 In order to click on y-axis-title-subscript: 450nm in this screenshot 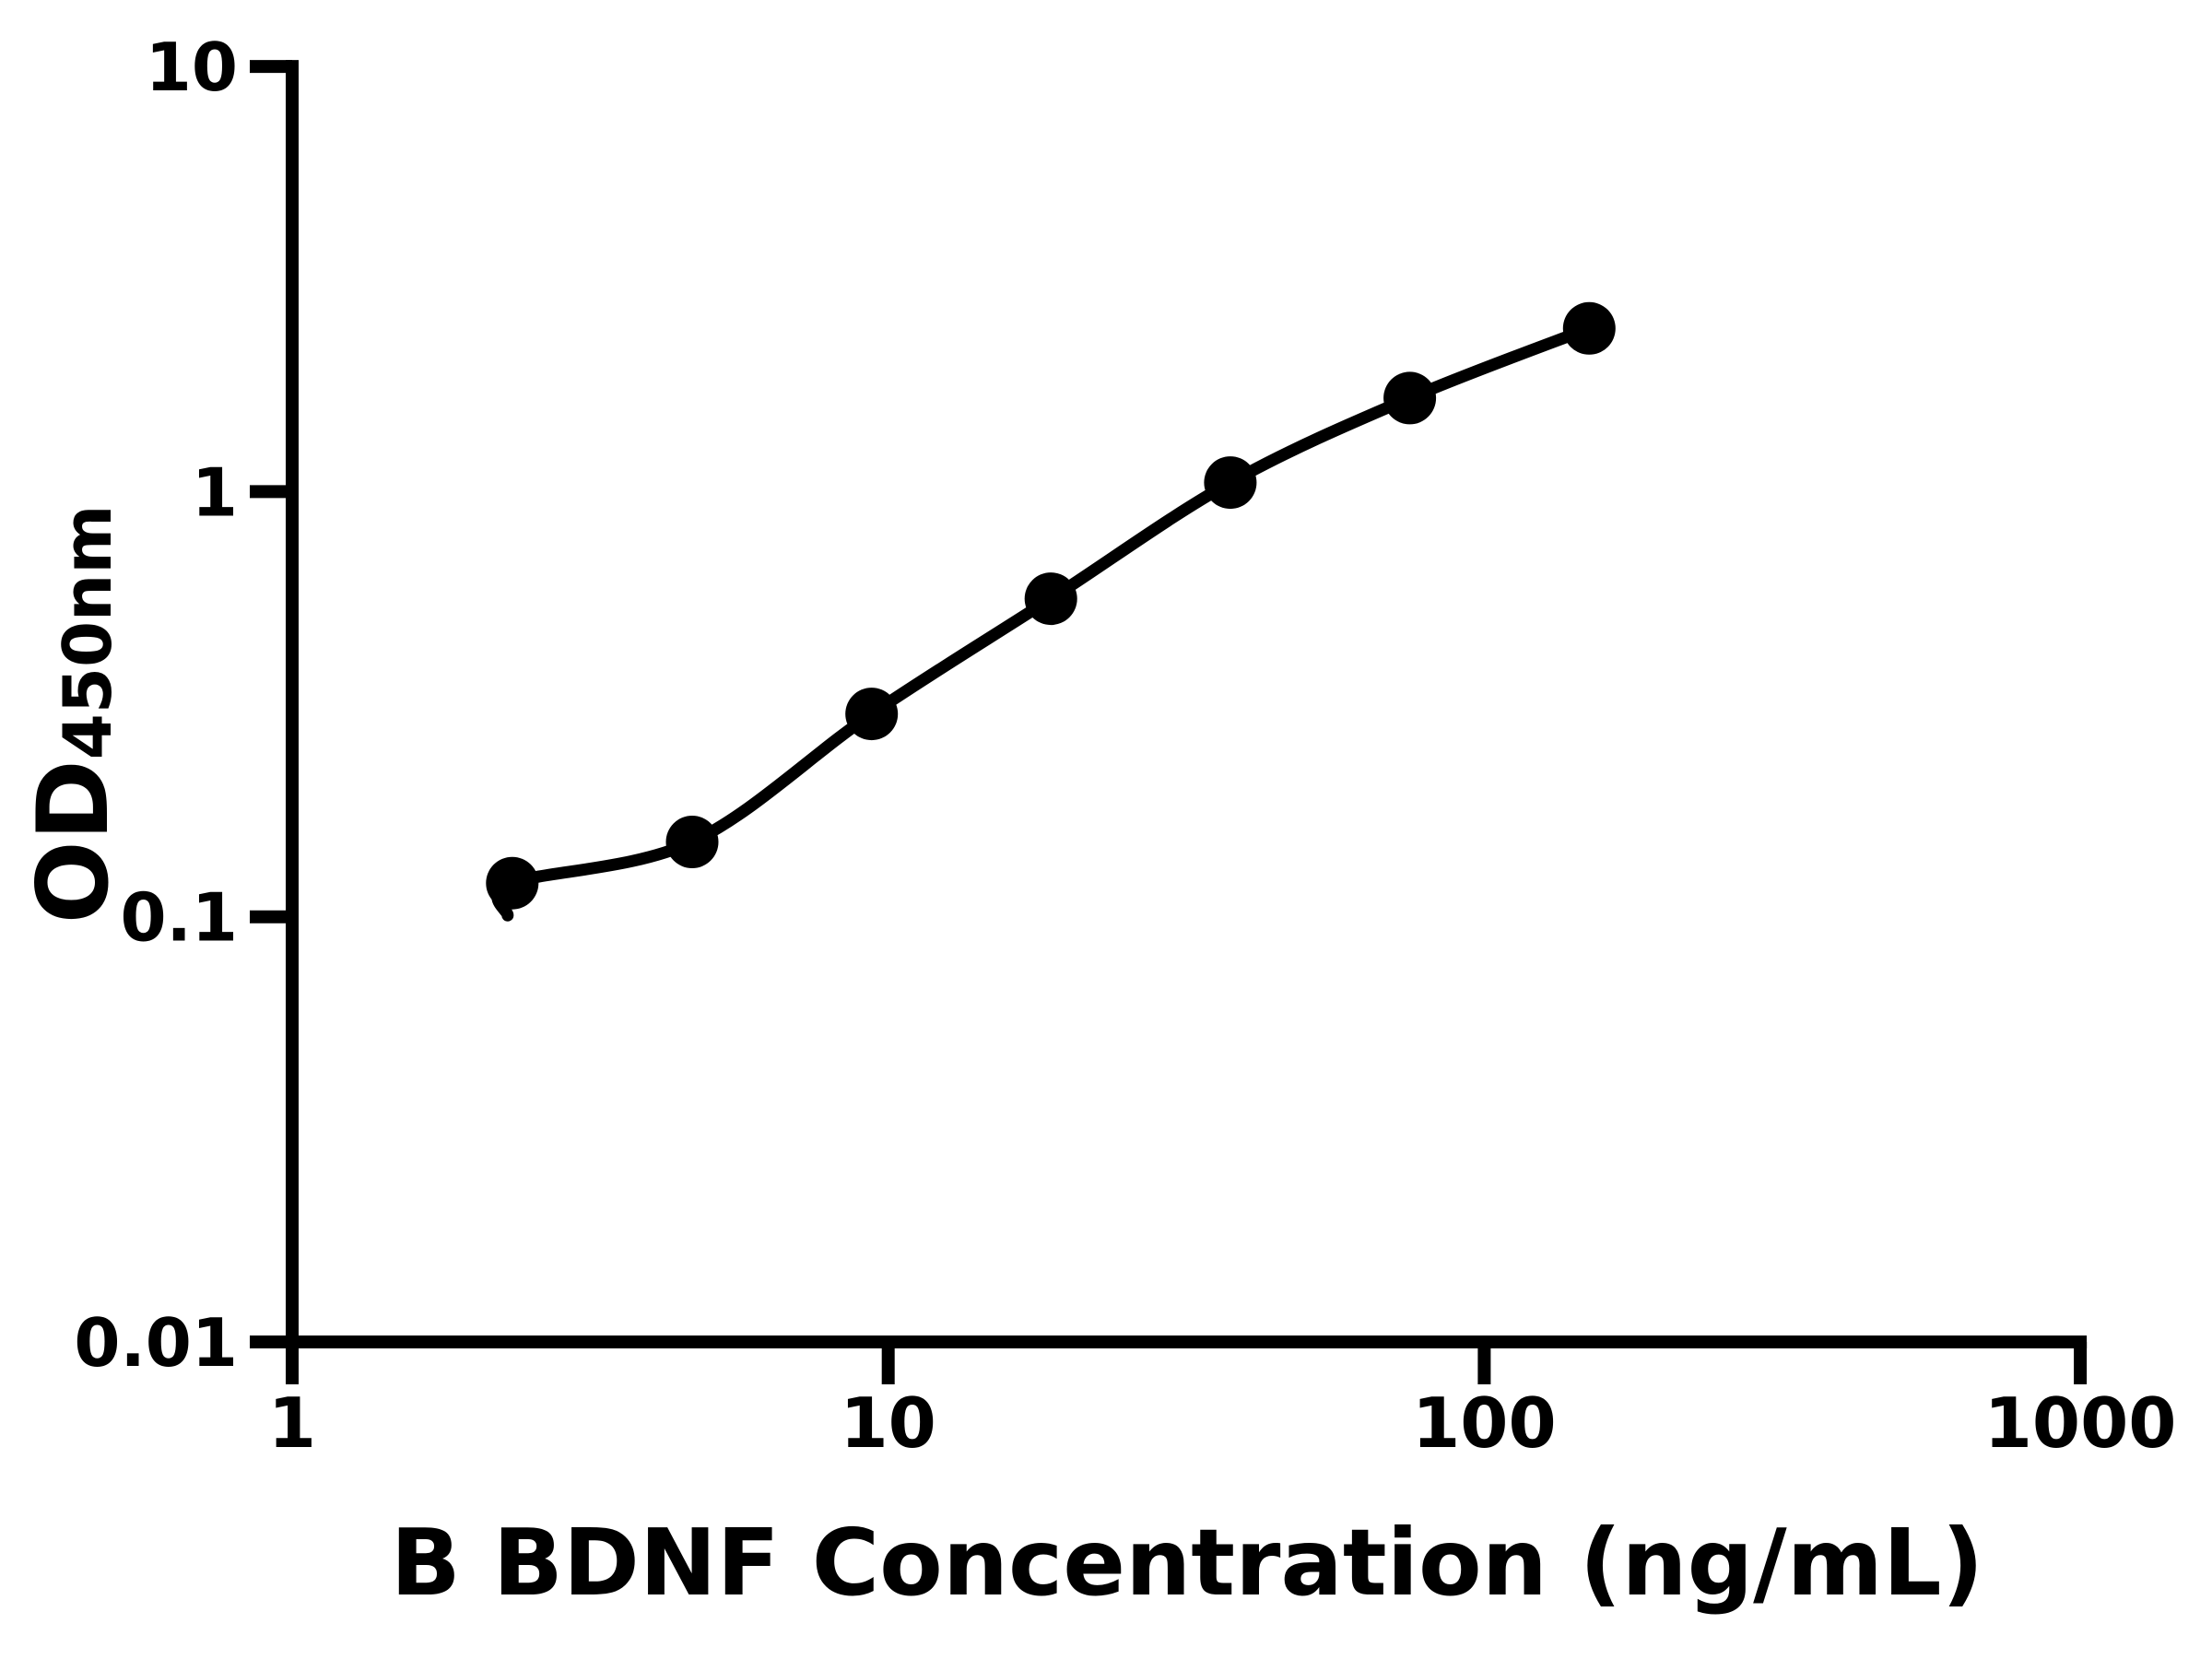, I will do `click(87, 632)`.